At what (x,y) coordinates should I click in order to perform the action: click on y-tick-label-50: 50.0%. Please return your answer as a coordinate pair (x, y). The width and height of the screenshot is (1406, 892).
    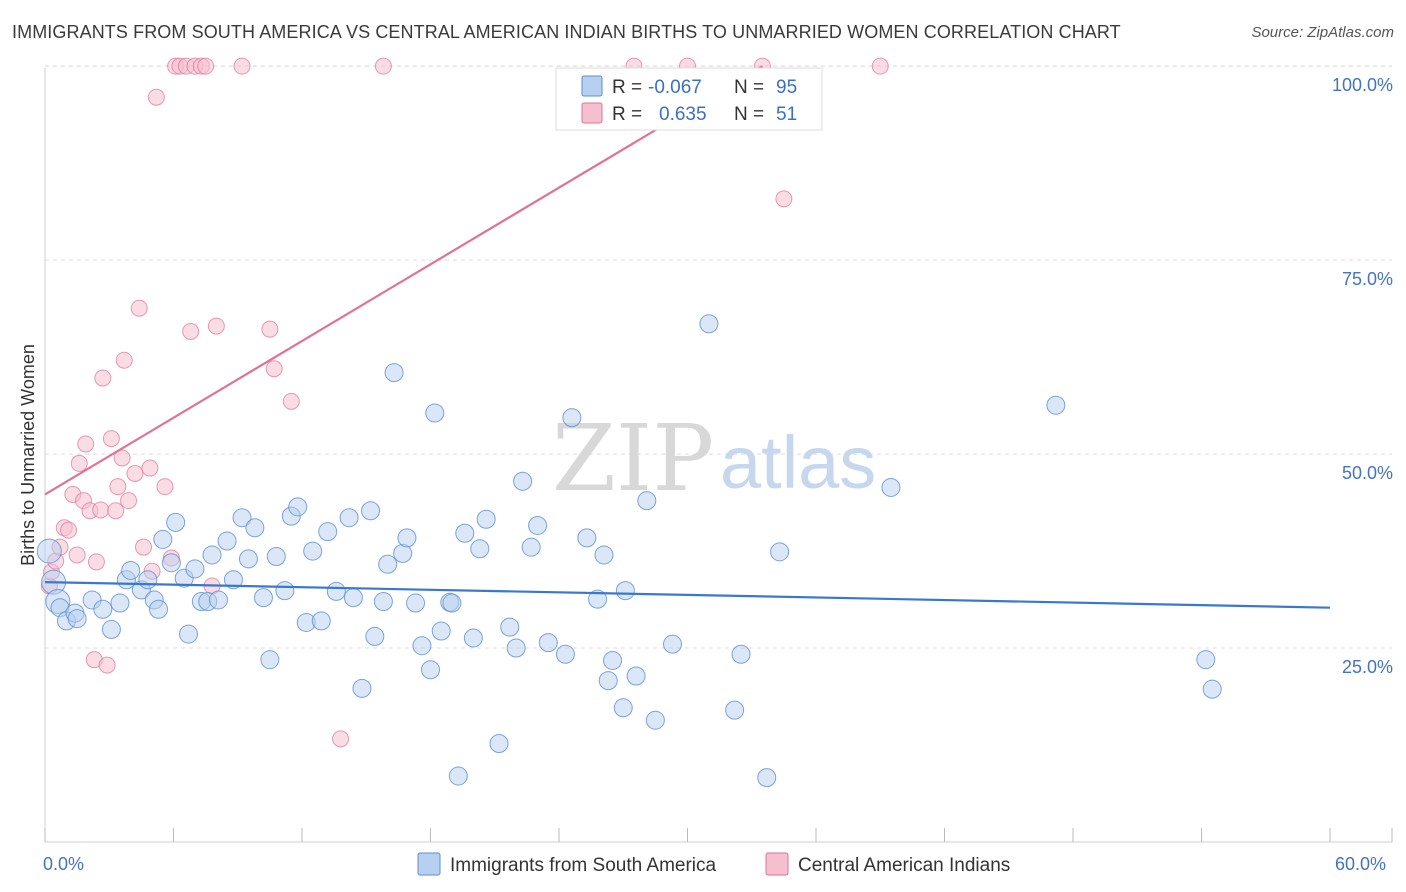
    Looking at the image, I should click on (1367, 473).